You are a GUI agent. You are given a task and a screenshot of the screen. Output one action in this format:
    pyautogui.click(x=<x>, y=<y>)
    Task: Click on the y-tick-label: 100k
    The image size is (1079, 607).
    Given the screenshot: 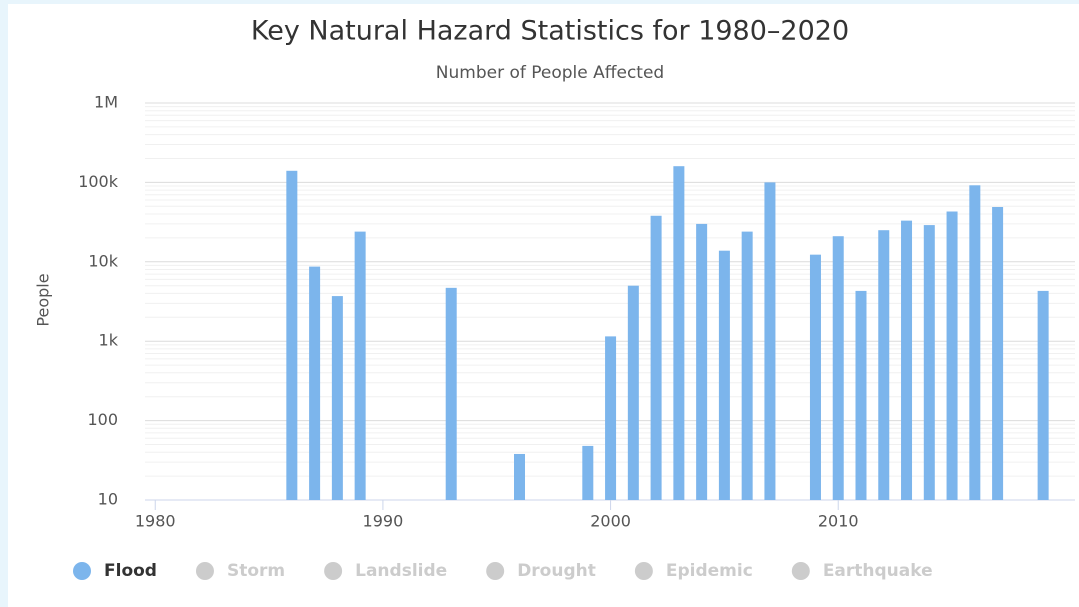 What is the action you would take?
    pyautogui.click(x=98, y=181)
    